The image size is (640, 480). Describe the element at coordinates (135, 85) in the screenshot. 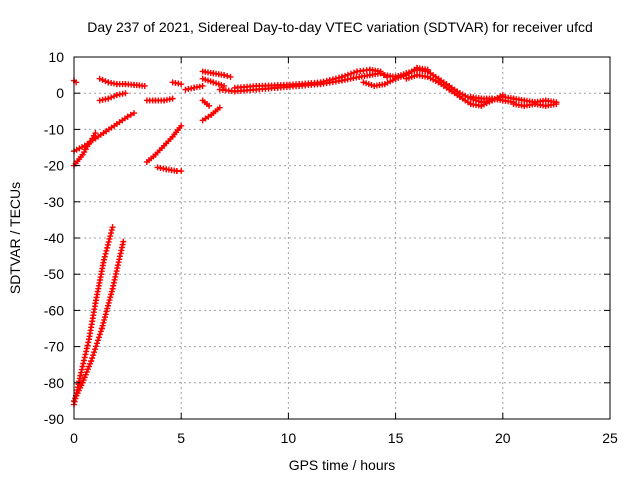

I see `series-seg-e` at that location.